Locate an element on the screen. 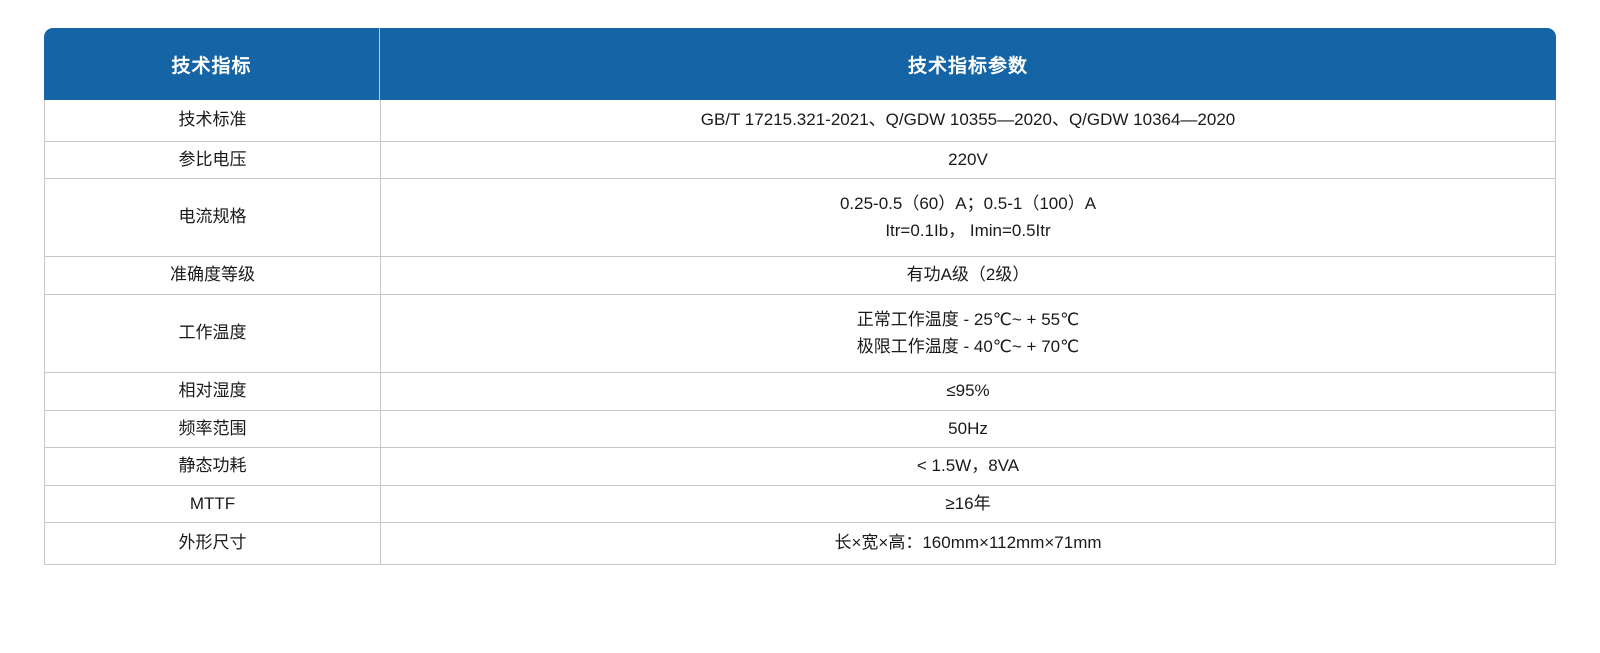 The image size is (1600, 653). row-label: 技术标准 is located at coordinates (213, 120).